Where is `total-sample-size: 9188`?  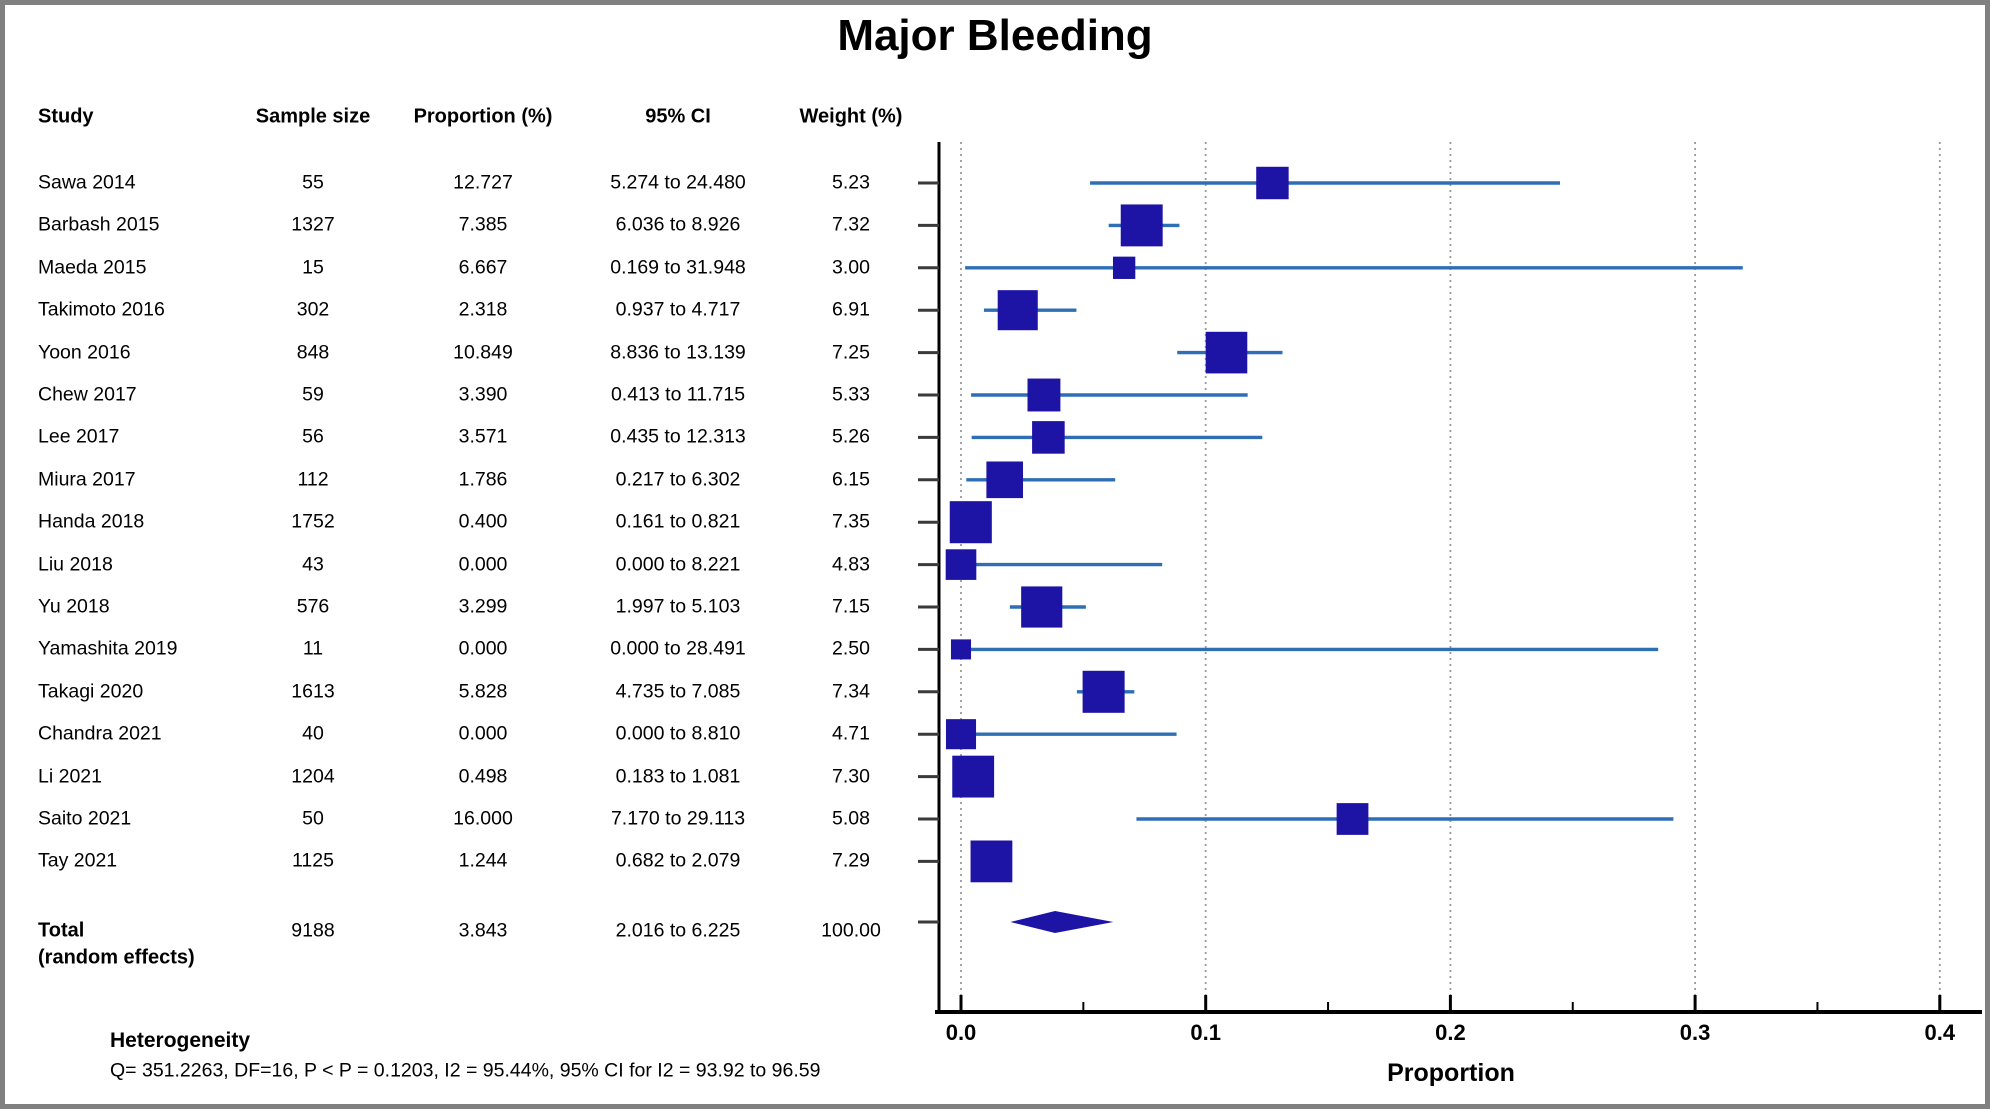 total-sample-size: 9188 is located at coordinates (313, 930).